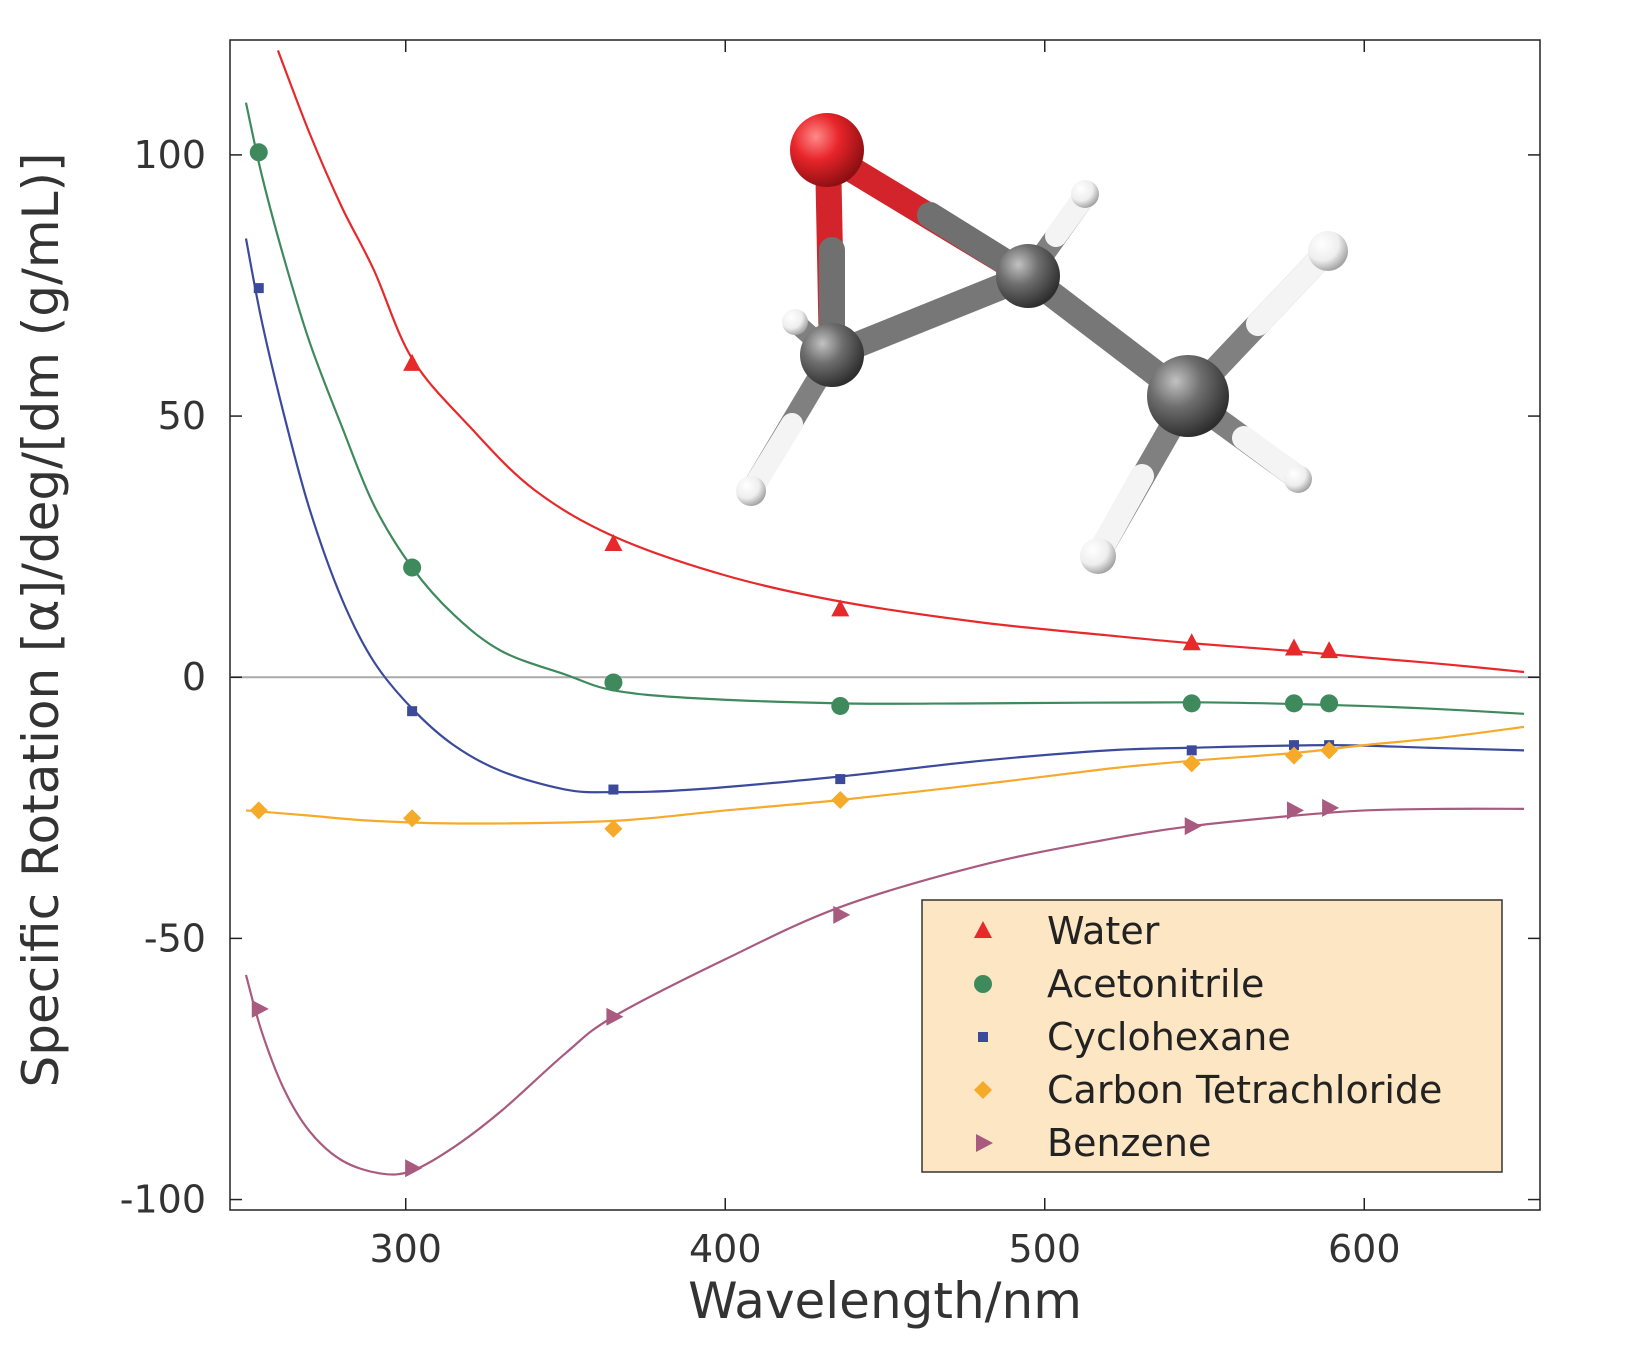 This screenshot has width=1640, height=1350. I want to click on molecule-atoms, so click(1042, 343).